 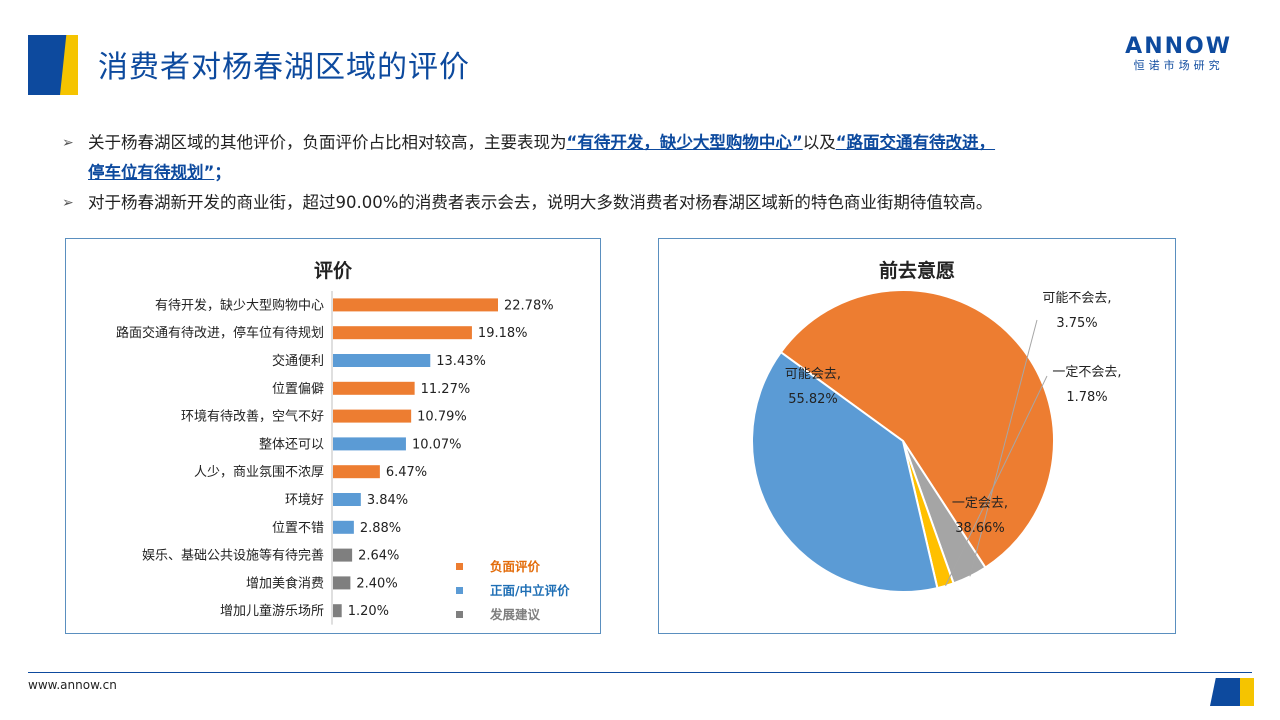 What do you see at coordinates (1178, 46) in the screenshot?
I see `logo-wordmark: ANNOW` at bounding box center [1178, 46].